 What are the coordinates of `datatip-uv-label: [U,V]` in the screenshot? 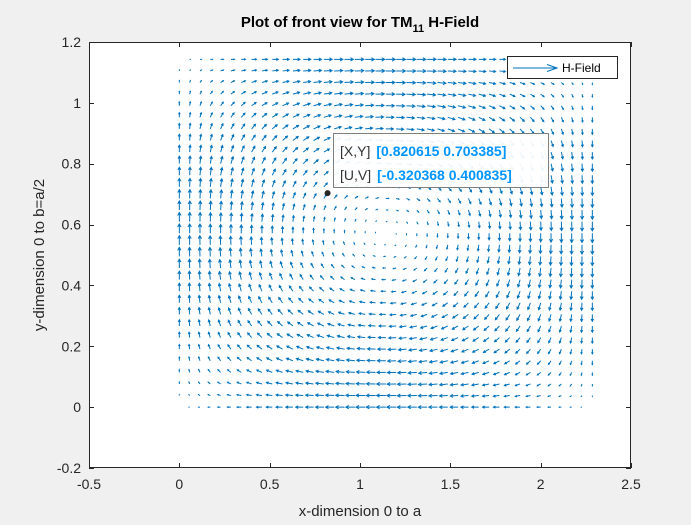 It's located at (355, 175).